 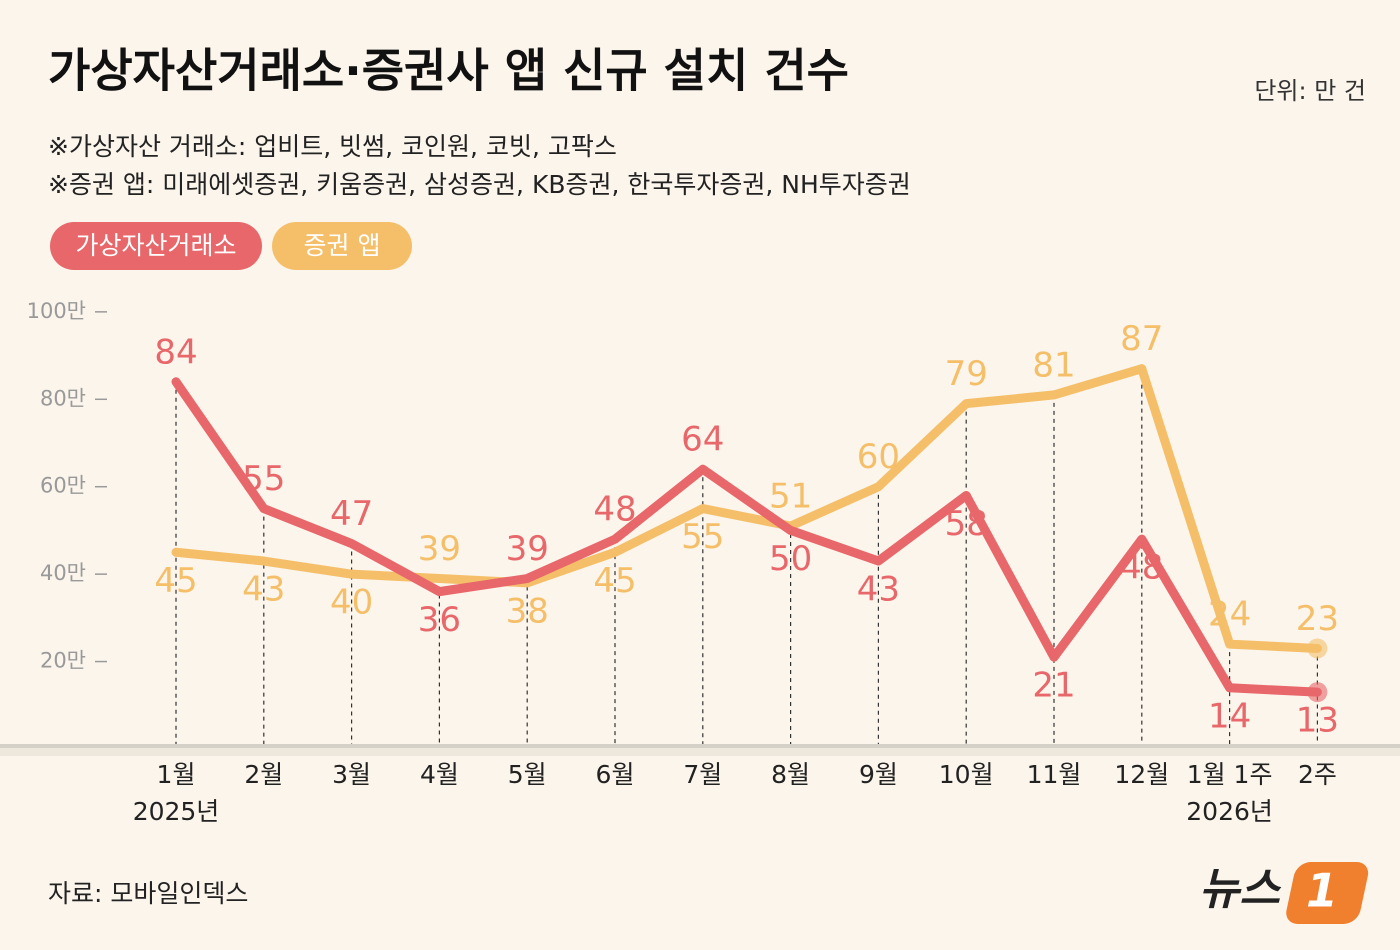 I want to click on value-label: 51, so click(x=790, y=497).